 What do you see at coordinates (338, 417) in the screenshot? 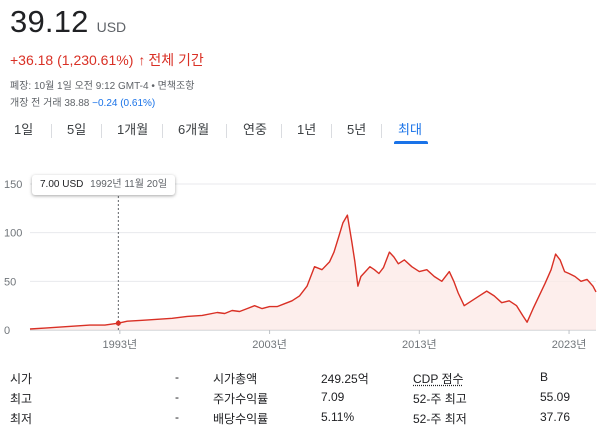
I see `stat-value: 5.11%` at bounding box center [338, 417].